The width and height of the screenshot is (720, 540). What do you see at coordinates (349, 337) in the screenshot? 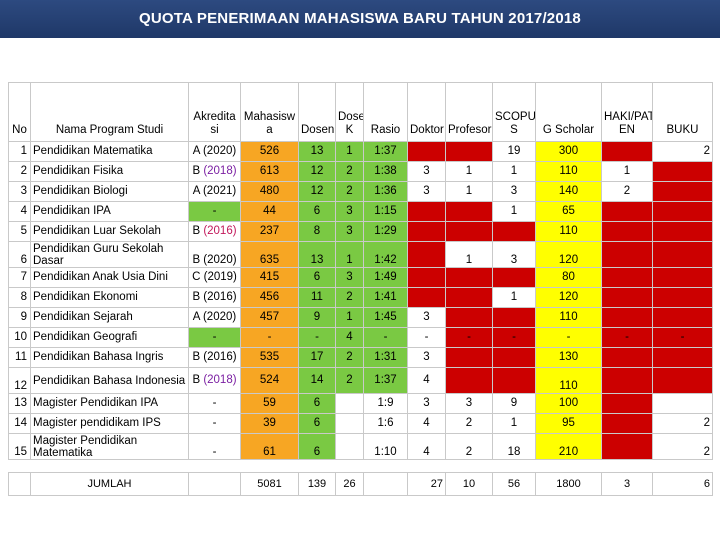
I see `cell-dosen-k: 4` at bounding box center [349, 337].